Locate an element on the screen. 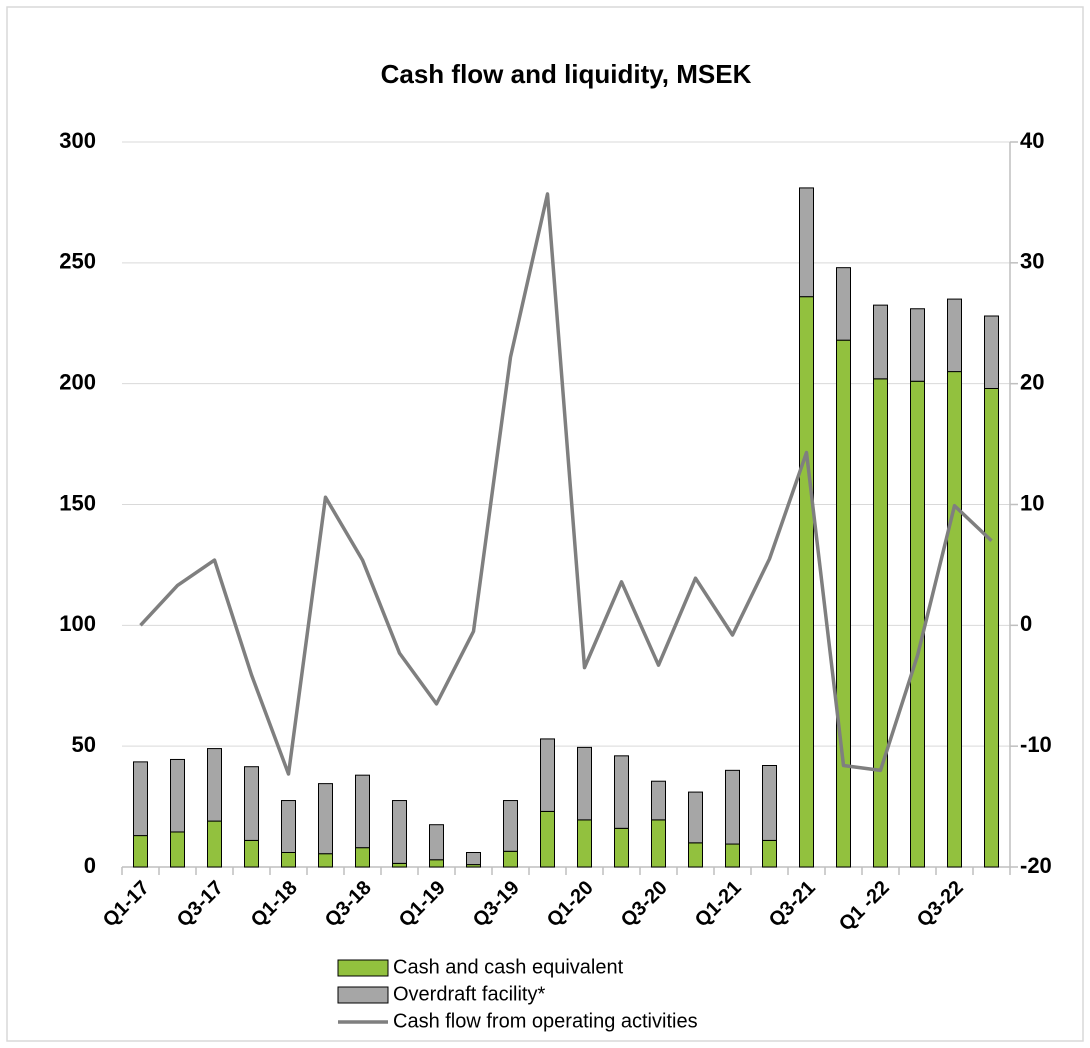  legend-label: Cash flow from operating activities is located at coordinates (545, 1021).